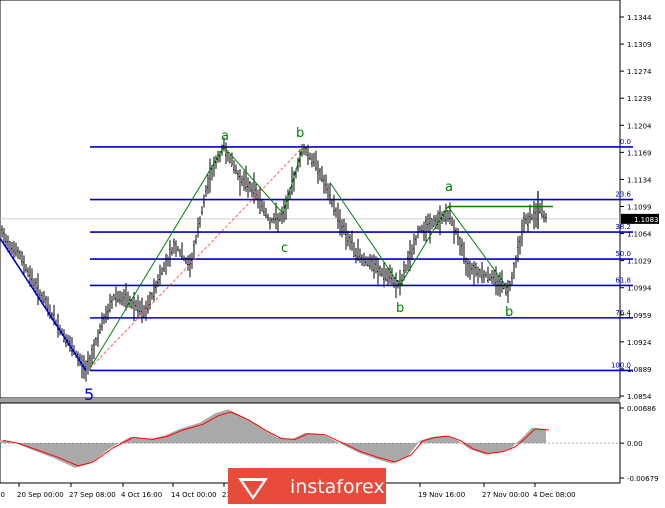  What do you see at coordinates (642, 479) in the screenshot?
I see `oscillator-tick-label: -0.00679` at bounding box center [642, 479].